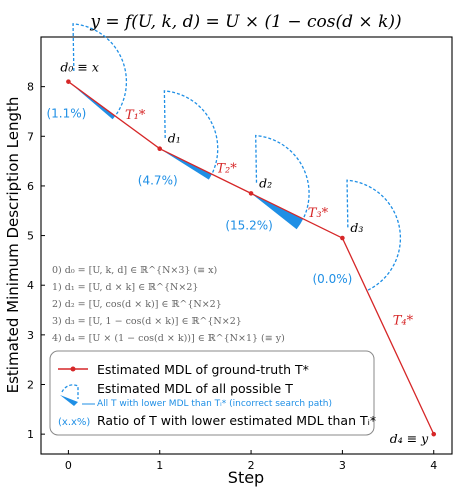  What do you see at coordinates (246, 477) in the screenshot?
I see `x-axis-label: Step` at bounding box center [246, 477].